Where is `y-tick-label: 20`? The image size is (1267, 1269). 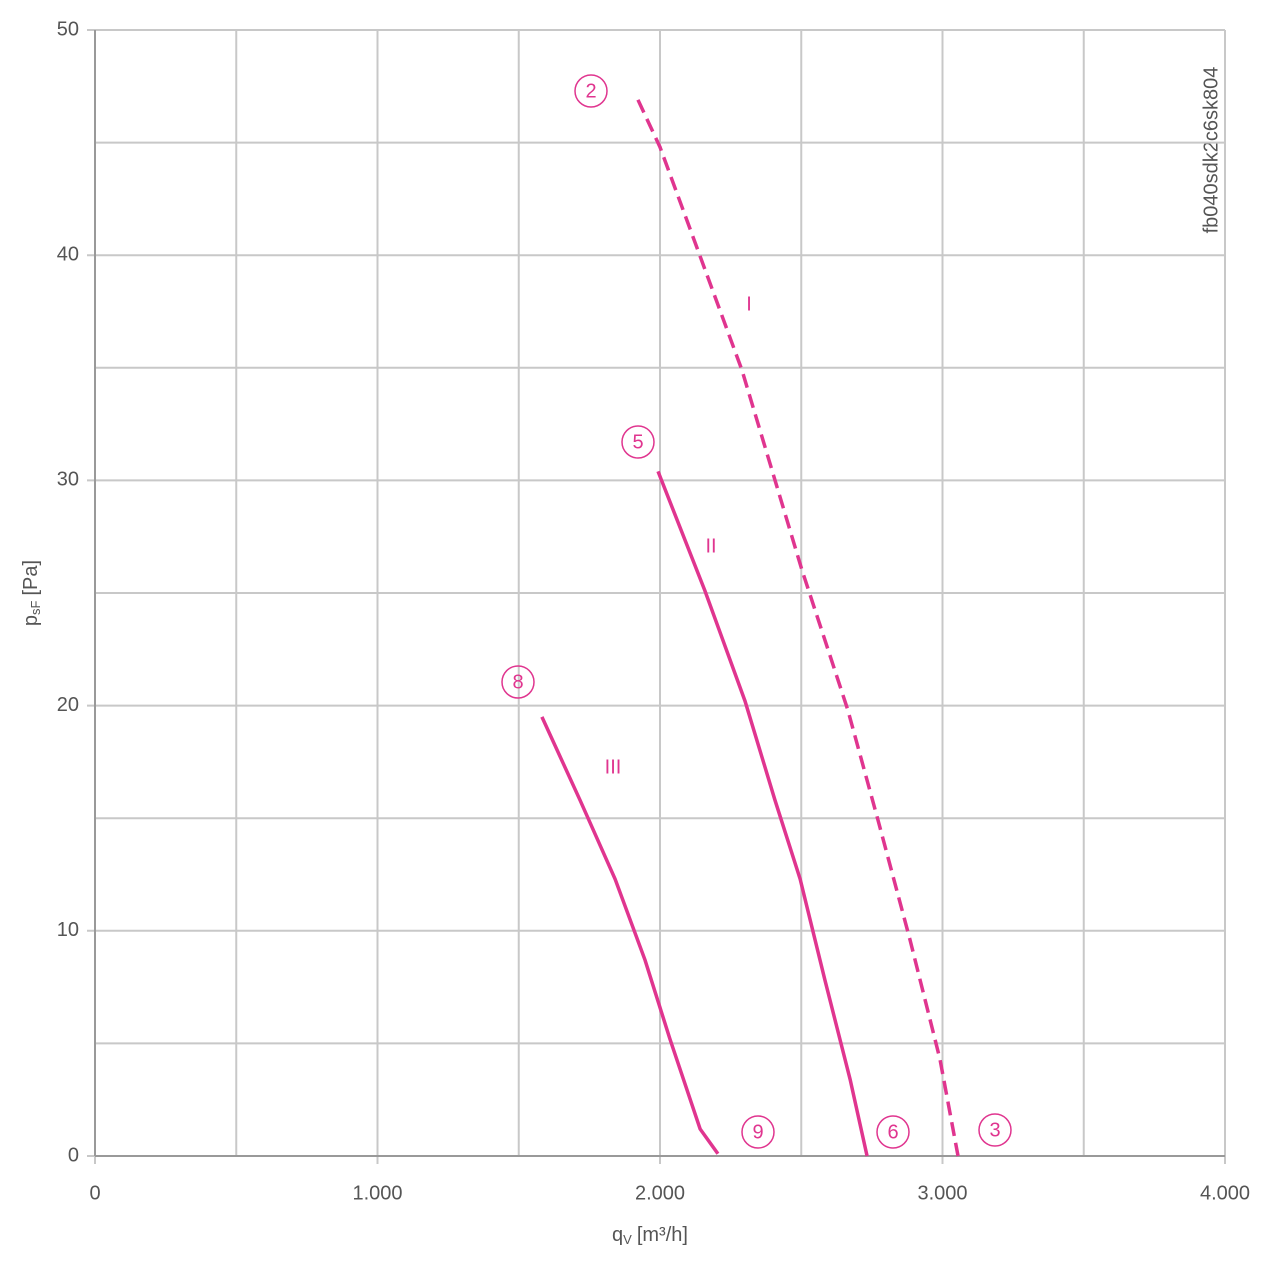 y-tick-label: 20 is located at coordinates (68, 705).